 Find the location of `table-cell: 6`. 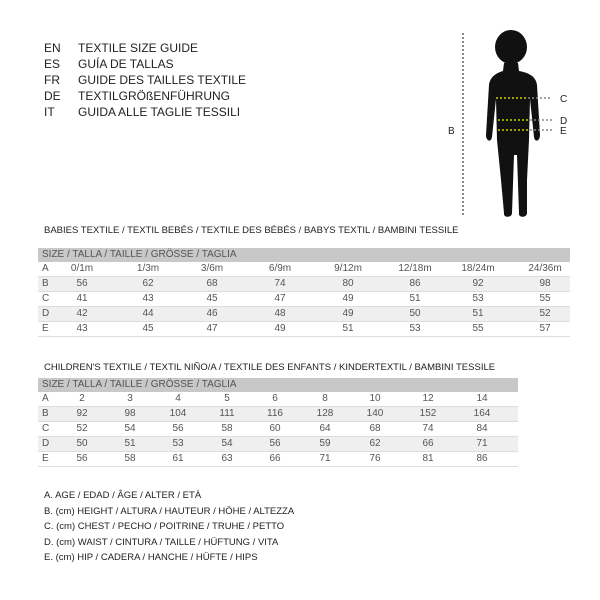

table-cell: 6 is located at coordinates (275, 398).